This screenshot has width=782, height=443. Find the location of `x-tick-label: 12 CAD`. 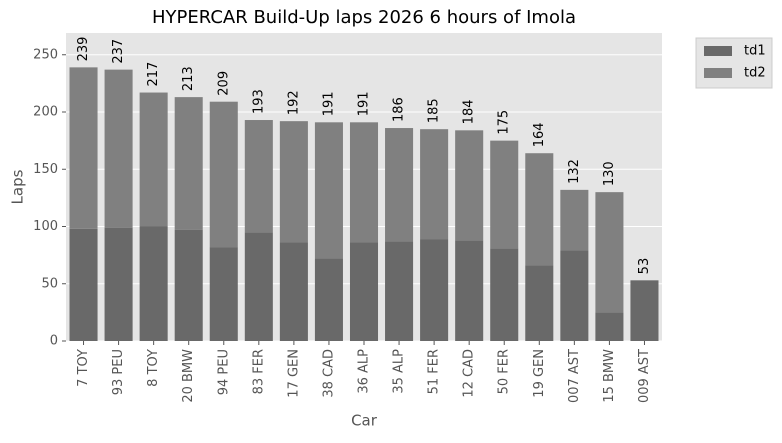

x-tick-label: 12 CAD is located at coordinates (469, 373).